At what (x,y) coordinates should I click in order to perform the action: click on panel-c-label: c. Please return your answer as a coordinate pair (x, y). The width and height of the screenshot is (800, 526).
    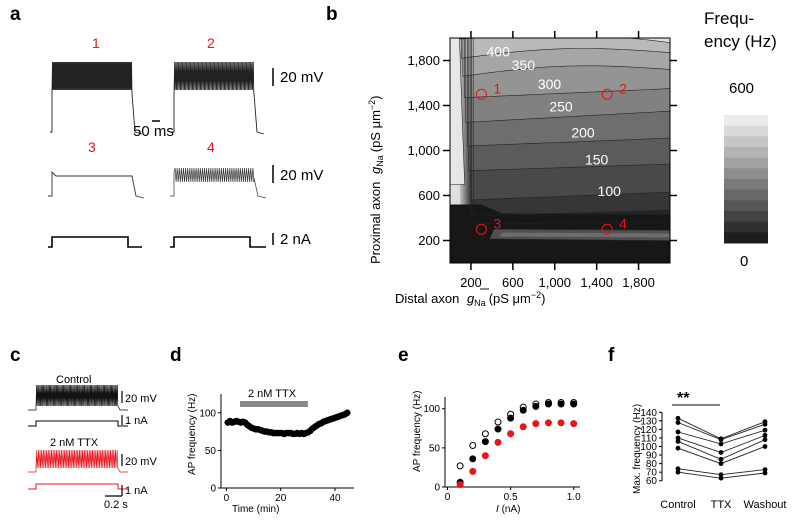
    Looking at the image, I should click on (15, 355).